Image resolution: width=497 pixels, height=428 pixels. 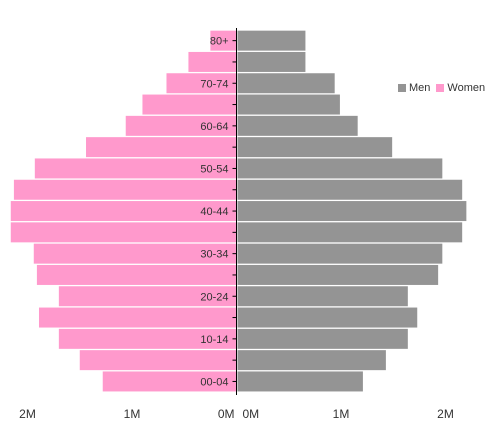 I want to click on y-tick-label-20-24: 20-24, so click(x=214, y=297).